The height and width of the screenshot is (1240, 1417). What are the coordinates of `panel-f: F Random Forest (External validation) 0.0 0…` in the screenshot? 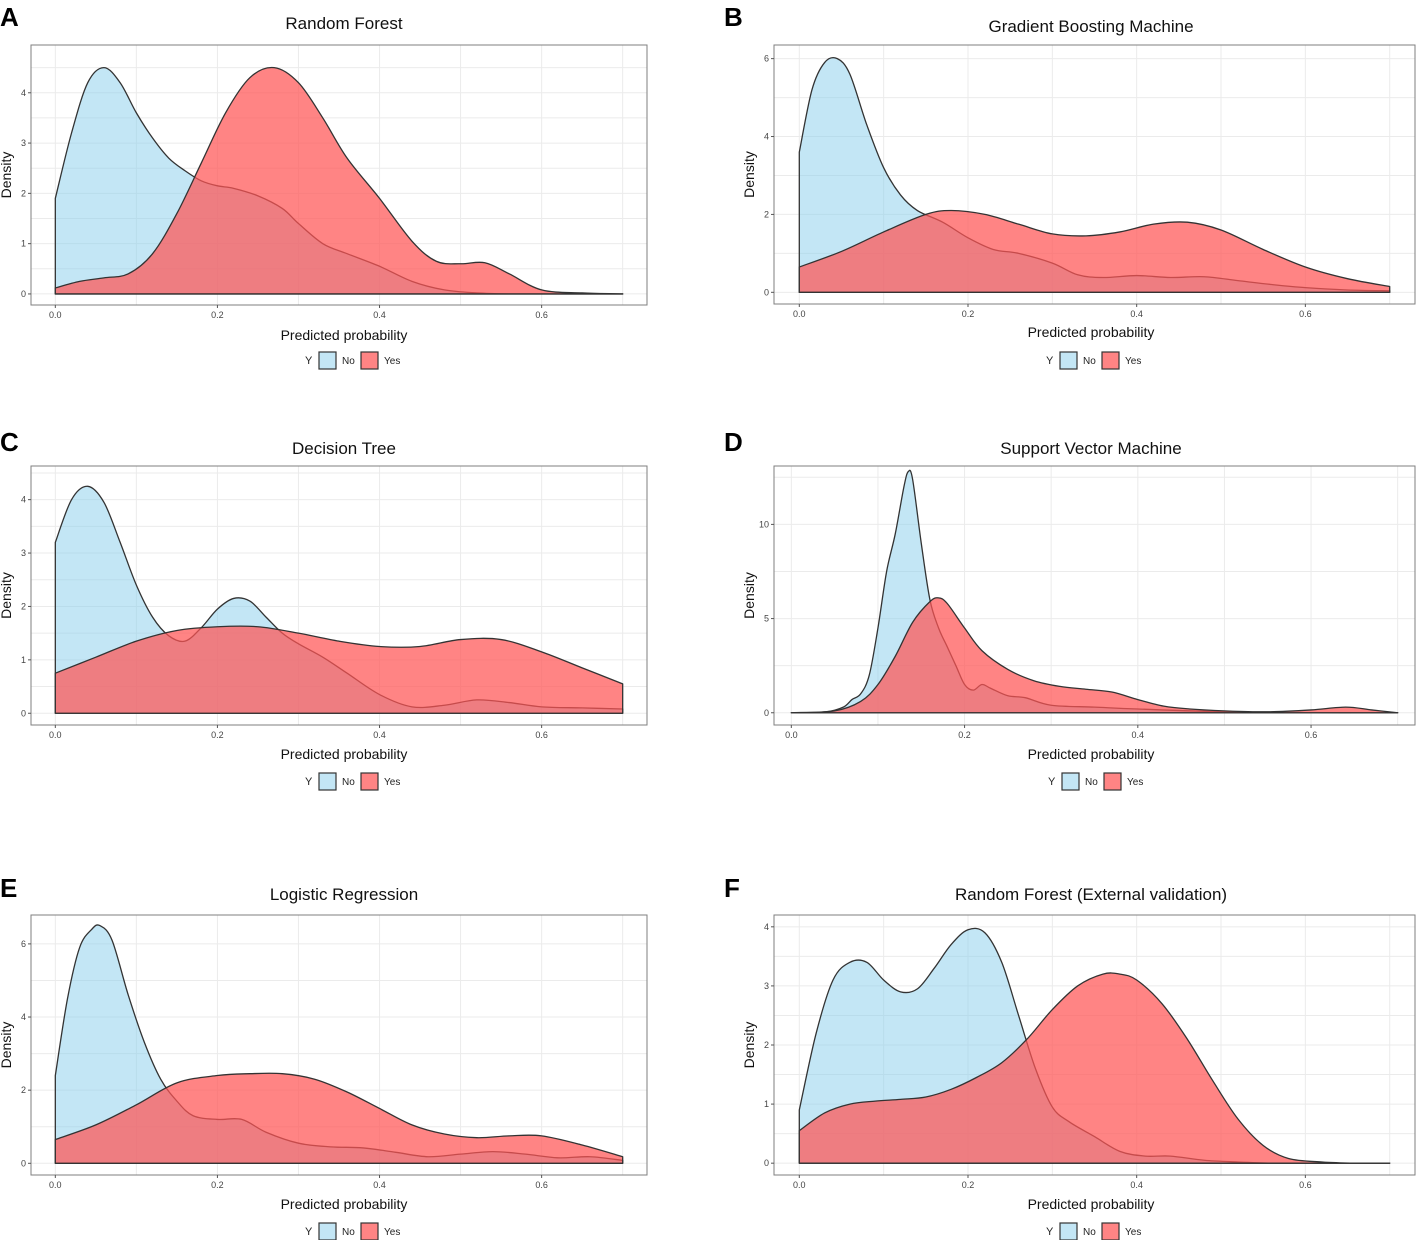 It's located at (1070, 1056).